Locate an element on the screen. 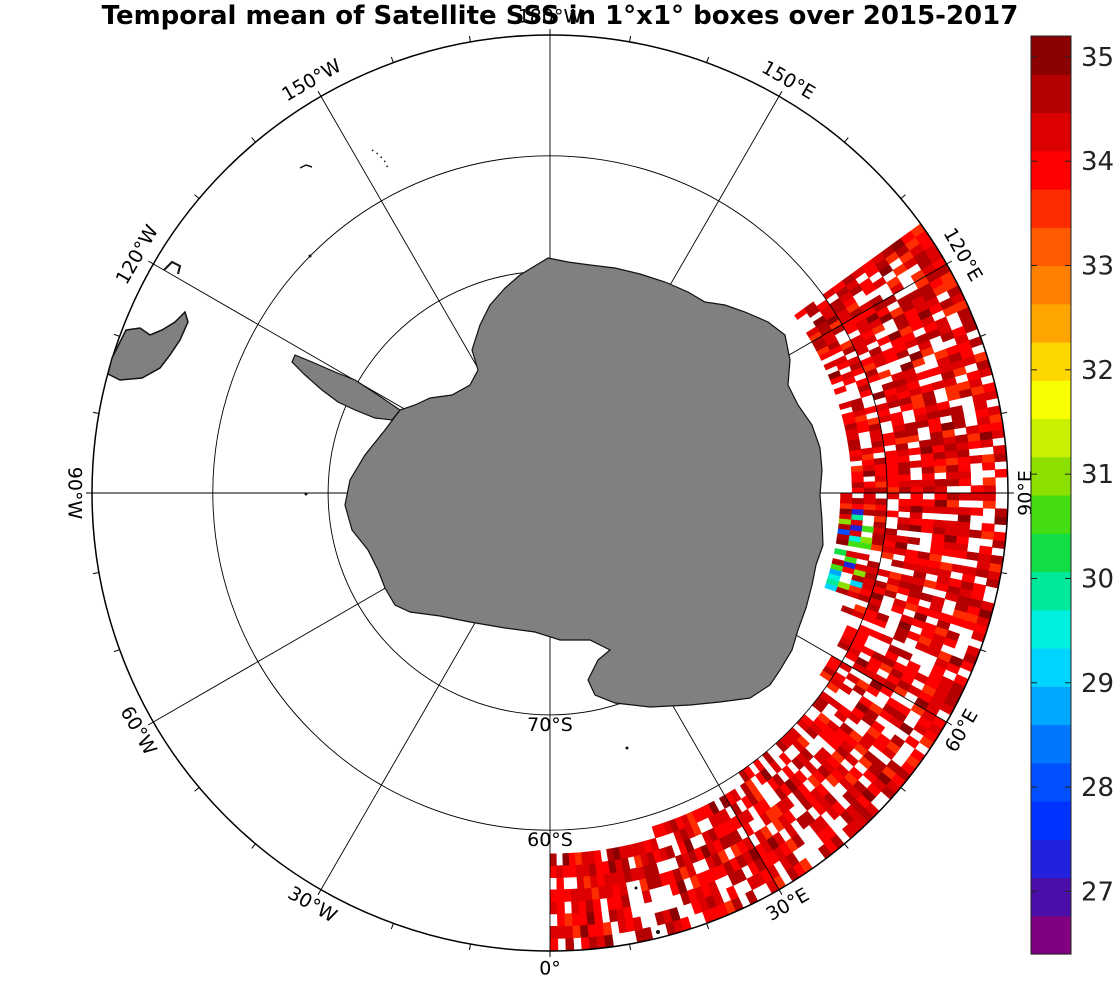 The image size is (1120, 989). parallel-label: 60°S is located at coordinates (550, 840).